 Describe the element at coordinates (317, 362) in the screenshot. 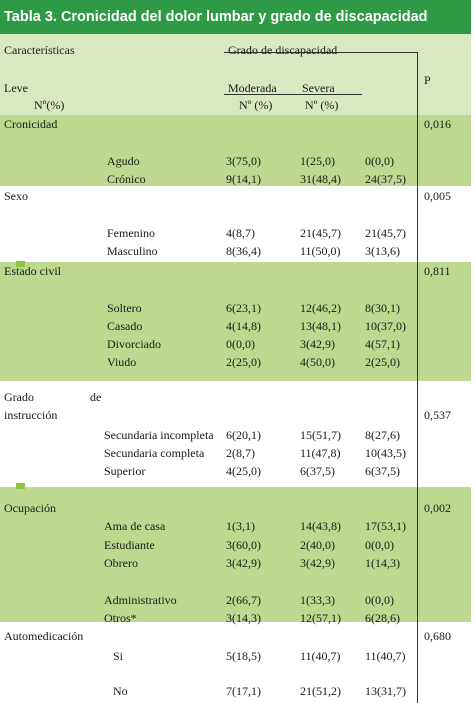

I see `cell-moderada: 4(50,0)` at that location.